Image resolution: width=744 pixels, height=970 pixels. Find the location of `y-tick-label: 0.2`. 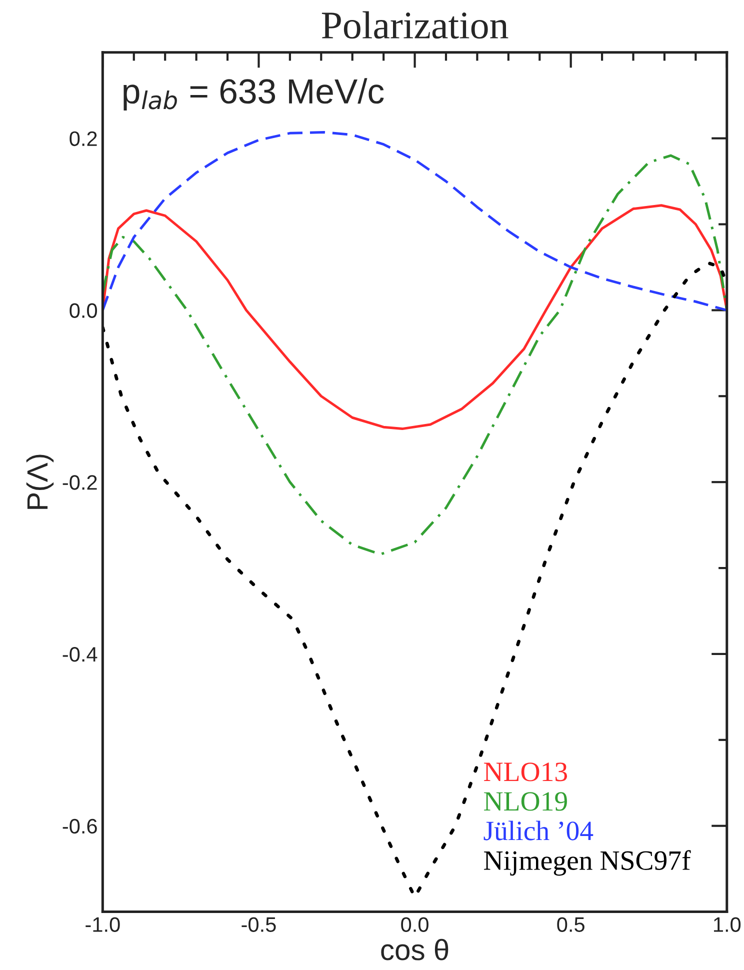

y-tick-label: 0.2 is located at coordinates (83, 138).